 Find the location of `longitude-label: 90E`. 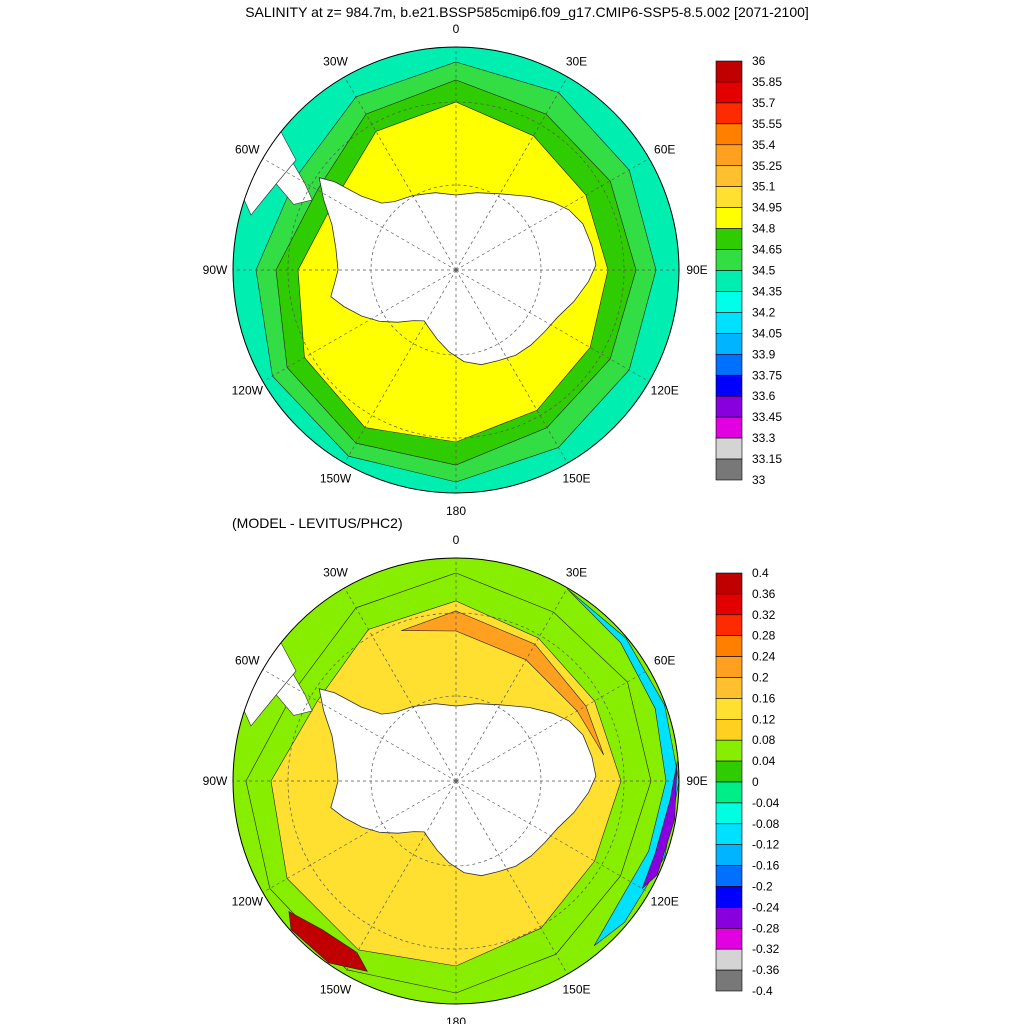

longitude-label: 90E is located at coordinates (696, 781).